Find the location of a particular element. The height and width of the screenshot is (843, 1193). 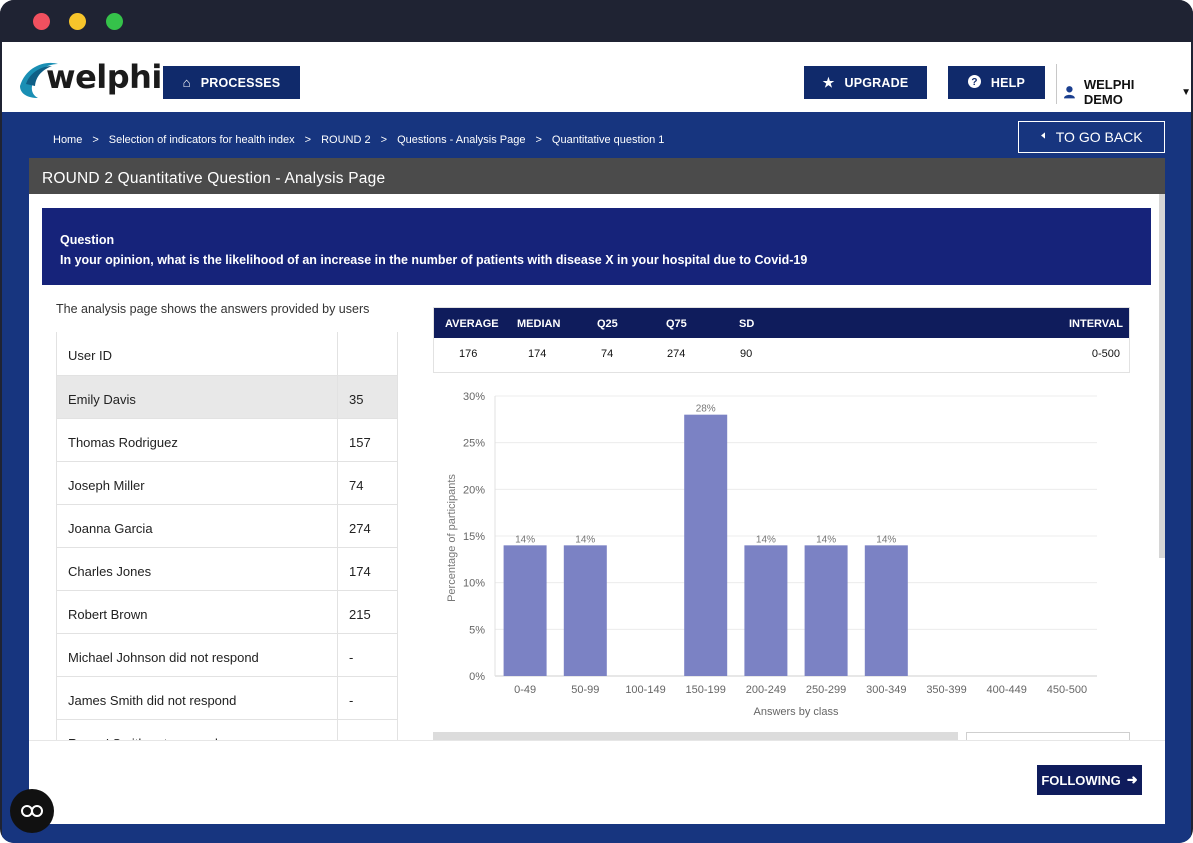

x-tick-label: 400-449 is located at coordinates (1007, 690).